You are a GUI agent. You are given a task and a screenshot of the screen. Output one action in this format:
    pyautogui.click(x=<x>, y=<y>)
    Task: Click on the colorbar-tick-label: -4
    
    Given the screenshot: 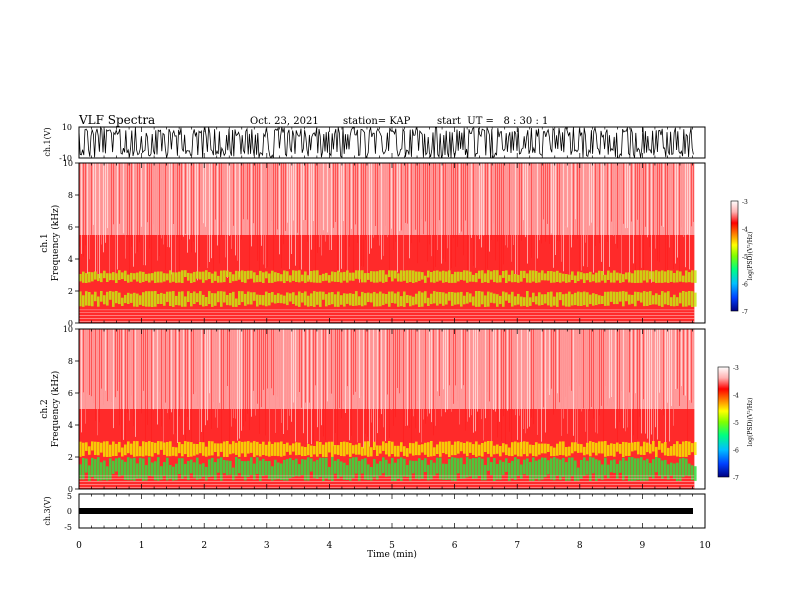 What is the action you would take?
    pyautogui.click(x=745, y=230)
    